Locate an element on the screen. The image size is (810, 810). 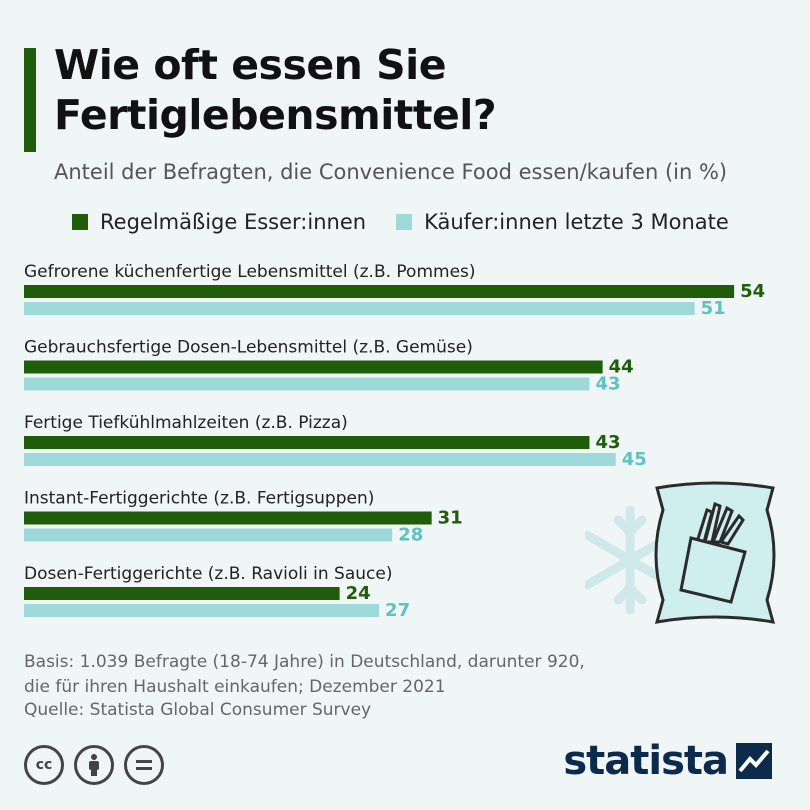
nd-icon is located at coordinates (144, 765).